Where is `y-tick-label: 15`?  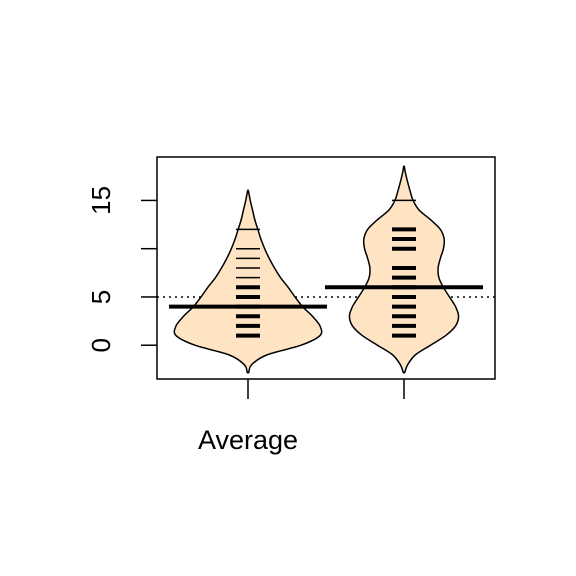
y-tick-label: 15 is located at coordinates (101, 200).